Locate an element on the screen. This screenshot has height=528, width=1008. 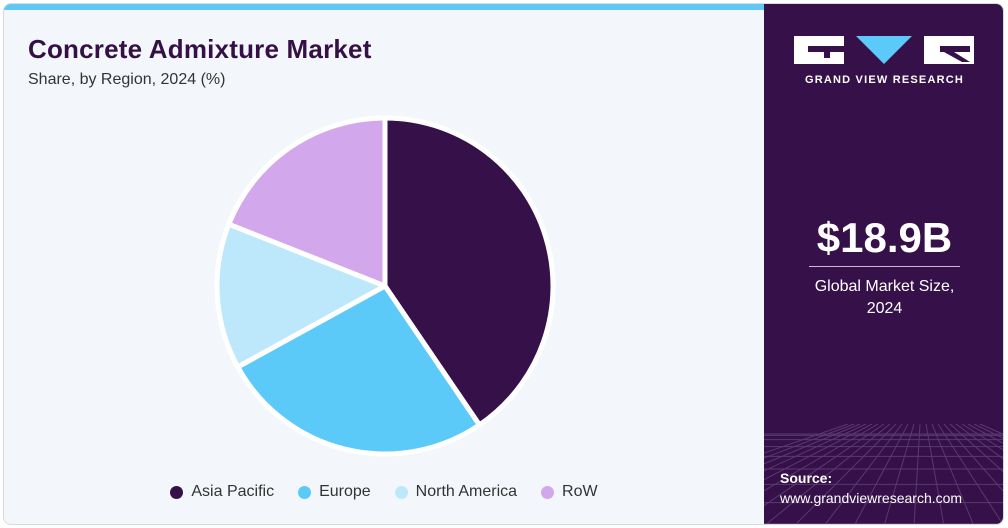
legend-label: Asia Pacific is located at coordinates (233, 491).